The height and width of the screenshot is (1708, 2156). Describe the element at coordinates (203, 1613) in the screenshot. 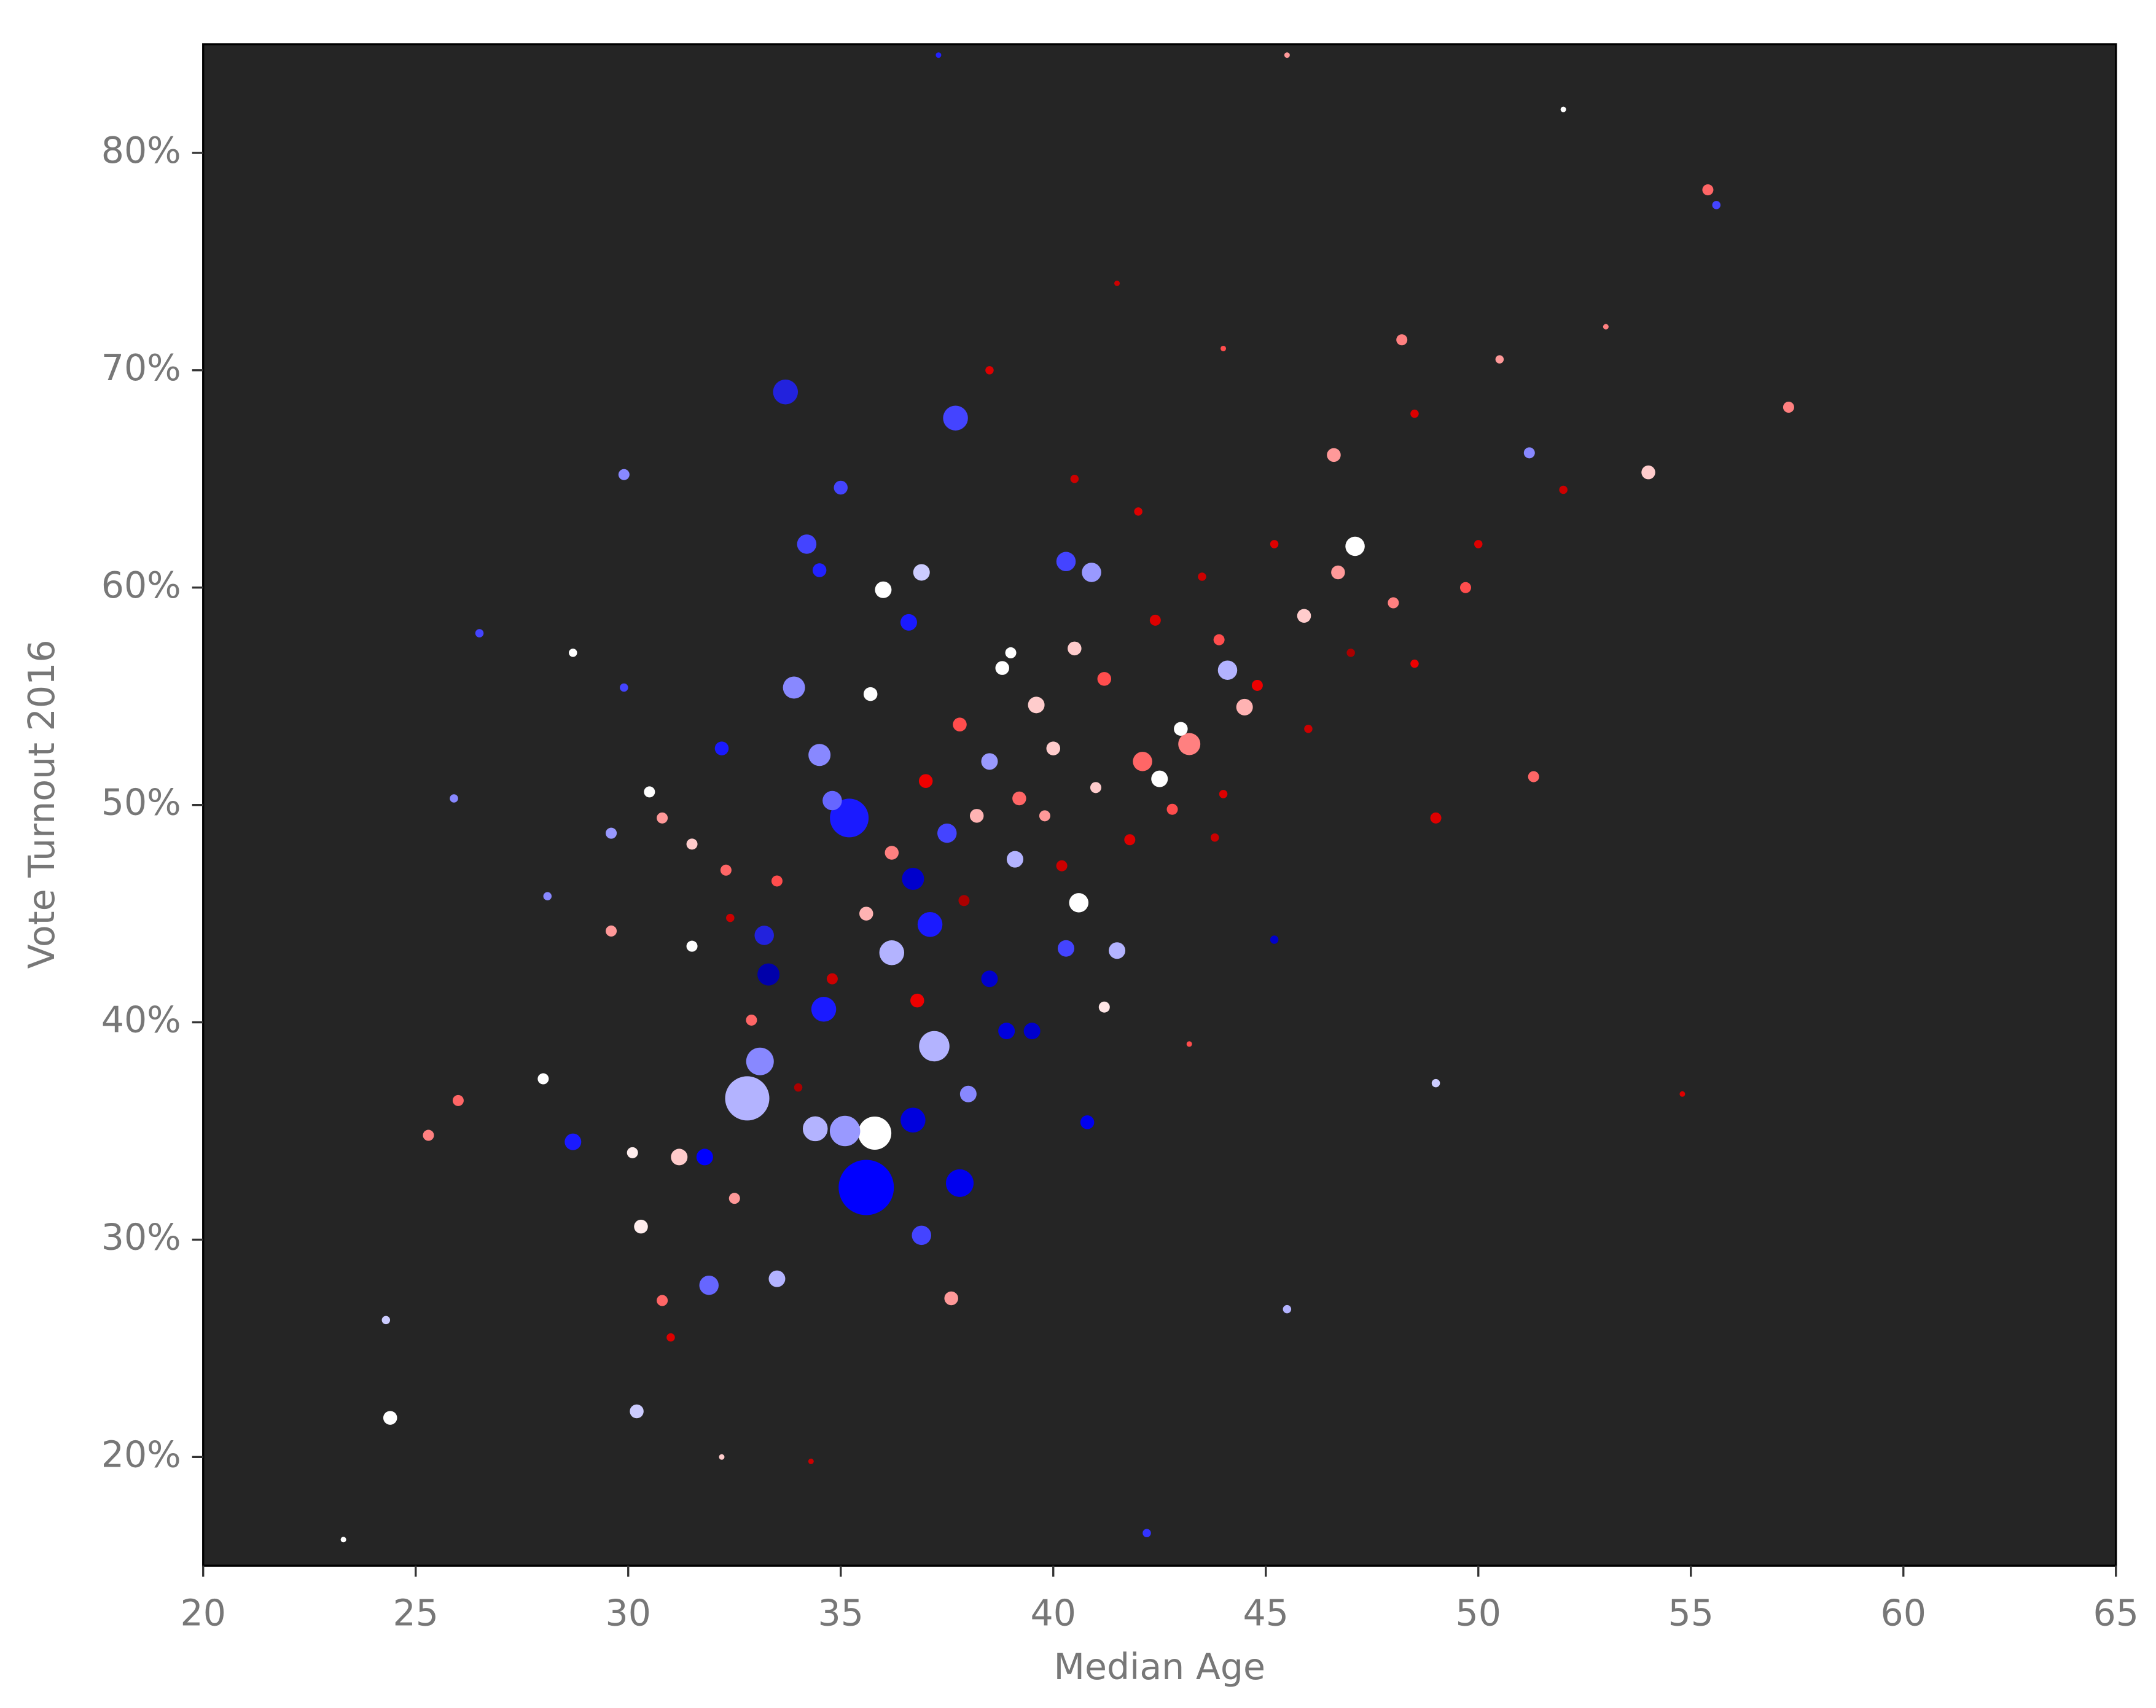

I see `x-tick-label: 20` at that location.